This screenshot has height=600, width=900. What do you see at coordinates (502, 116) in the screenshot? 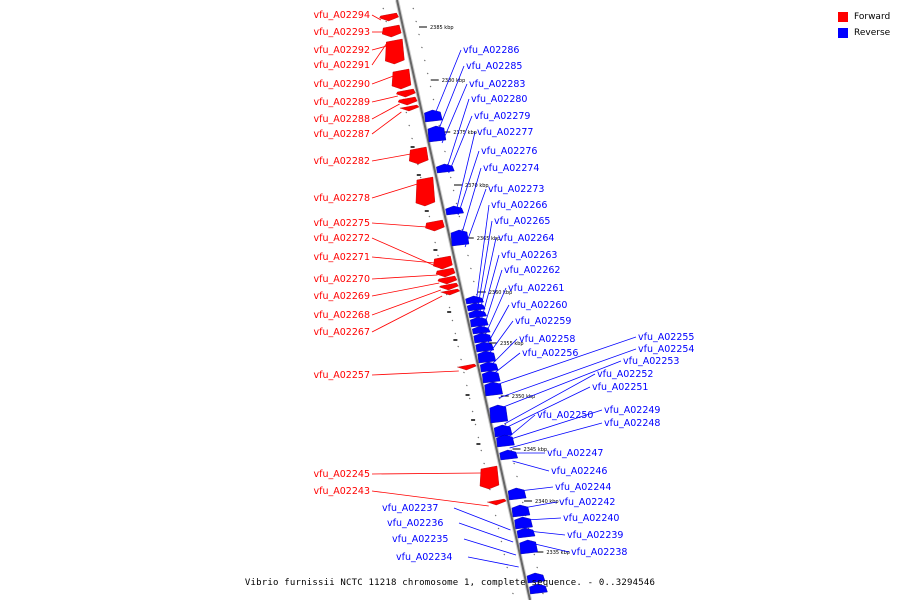
I see `reverse-gene-label: vfu_A02279` at bounding box center [502, 116].